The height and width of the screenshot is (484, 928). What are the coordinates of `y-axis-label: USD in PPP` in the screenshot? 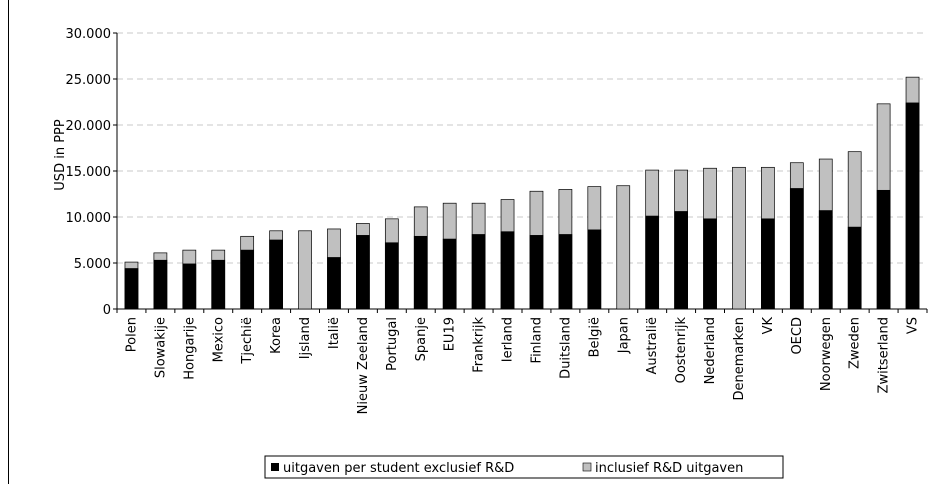 It's located at (60, 155).